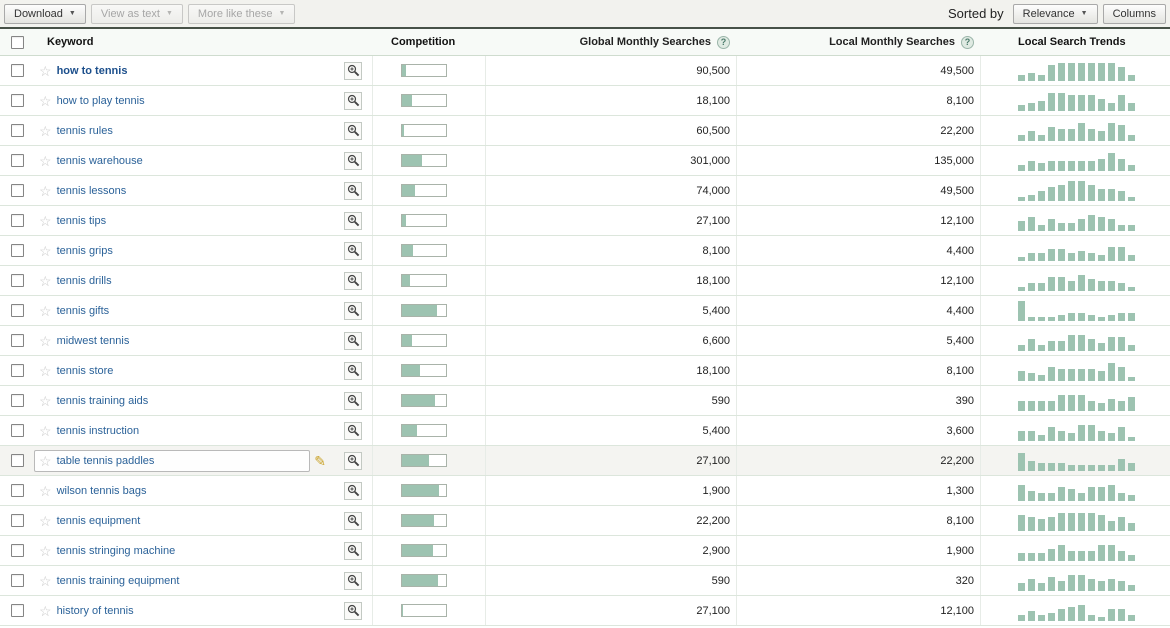 The width and height of the screenshot is (1170, 628). What do you see at coordinates (102, 400) in the screenshot?
I see `keyword-link: tennis training aids` at bounding box center [102, 400].